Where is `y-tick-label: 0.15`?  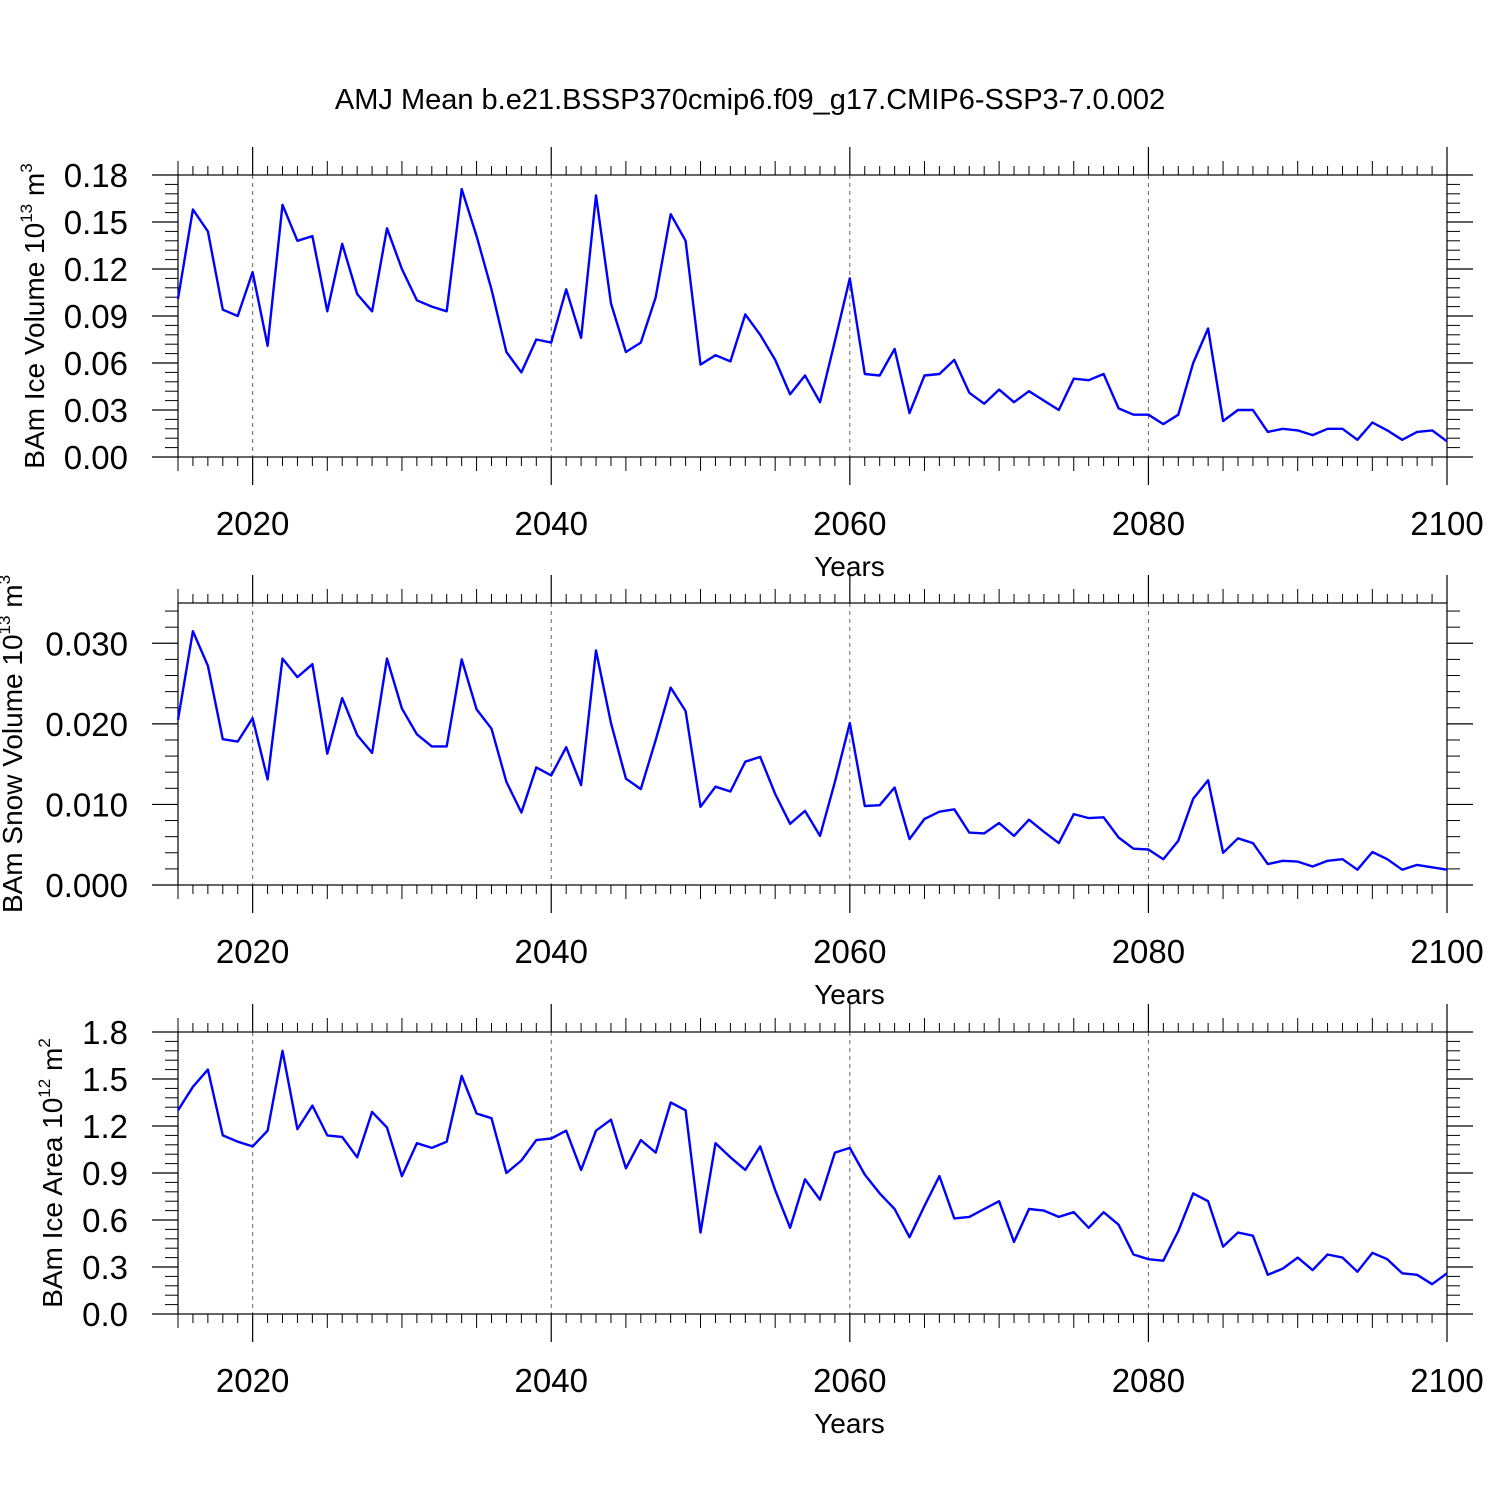
y-tick-label: 0.15 is located at coordinates (96, 222).